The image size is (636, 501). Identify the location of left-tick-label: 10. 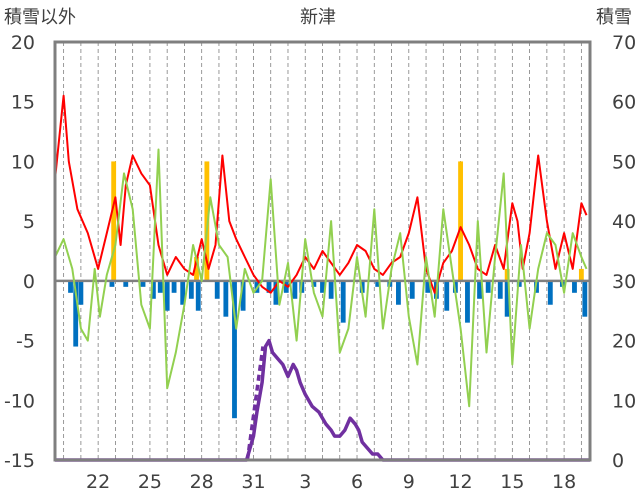
(23, 162).